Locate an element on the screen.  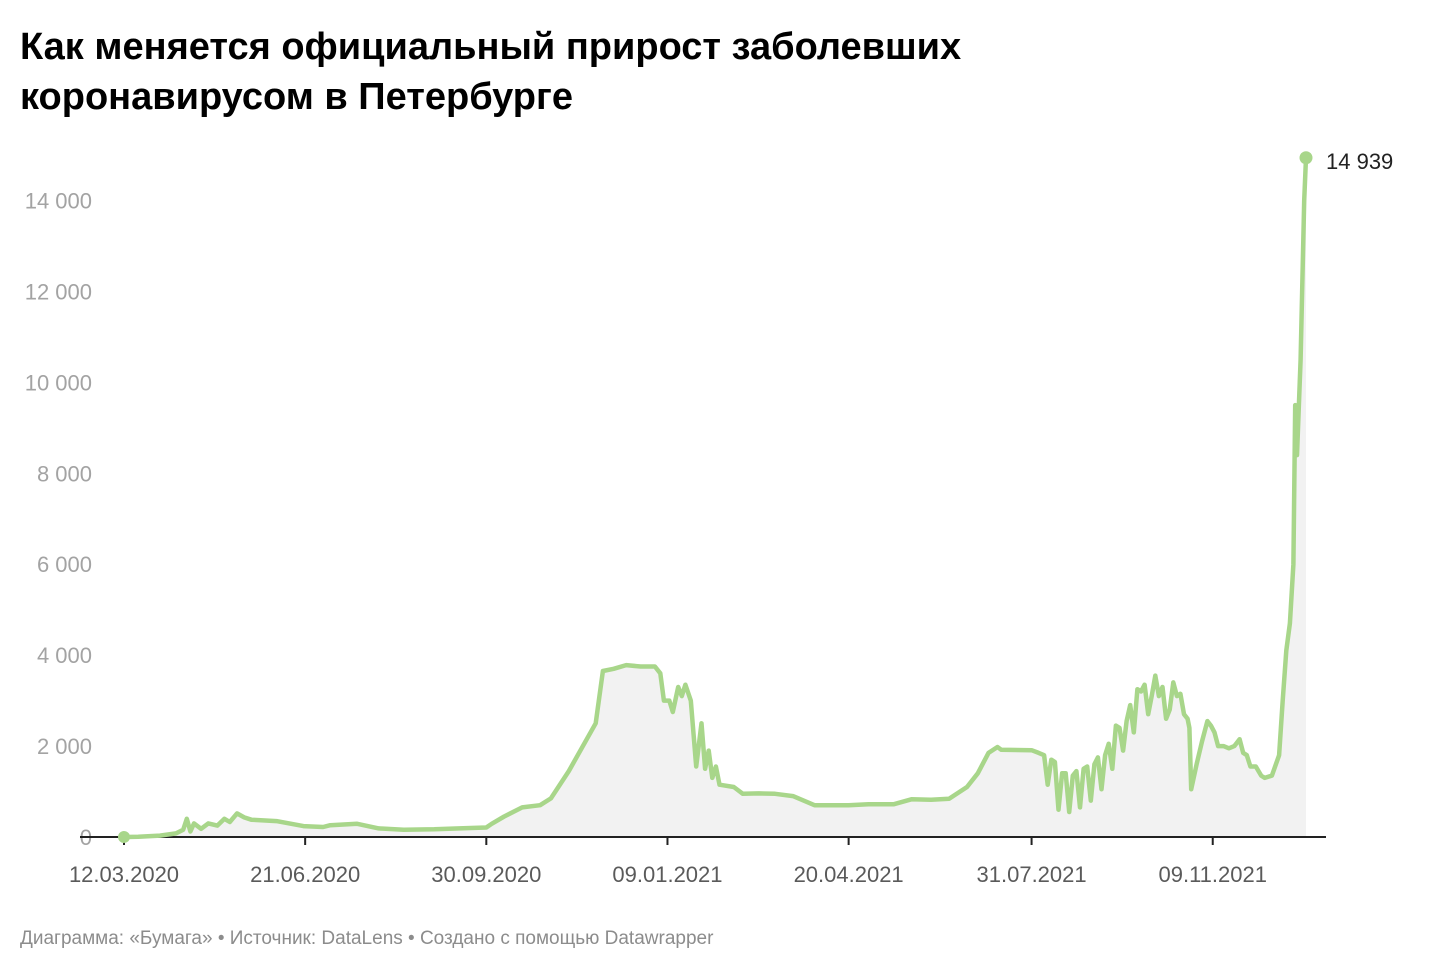
first-point-marker is located at coordinates (124, 837).